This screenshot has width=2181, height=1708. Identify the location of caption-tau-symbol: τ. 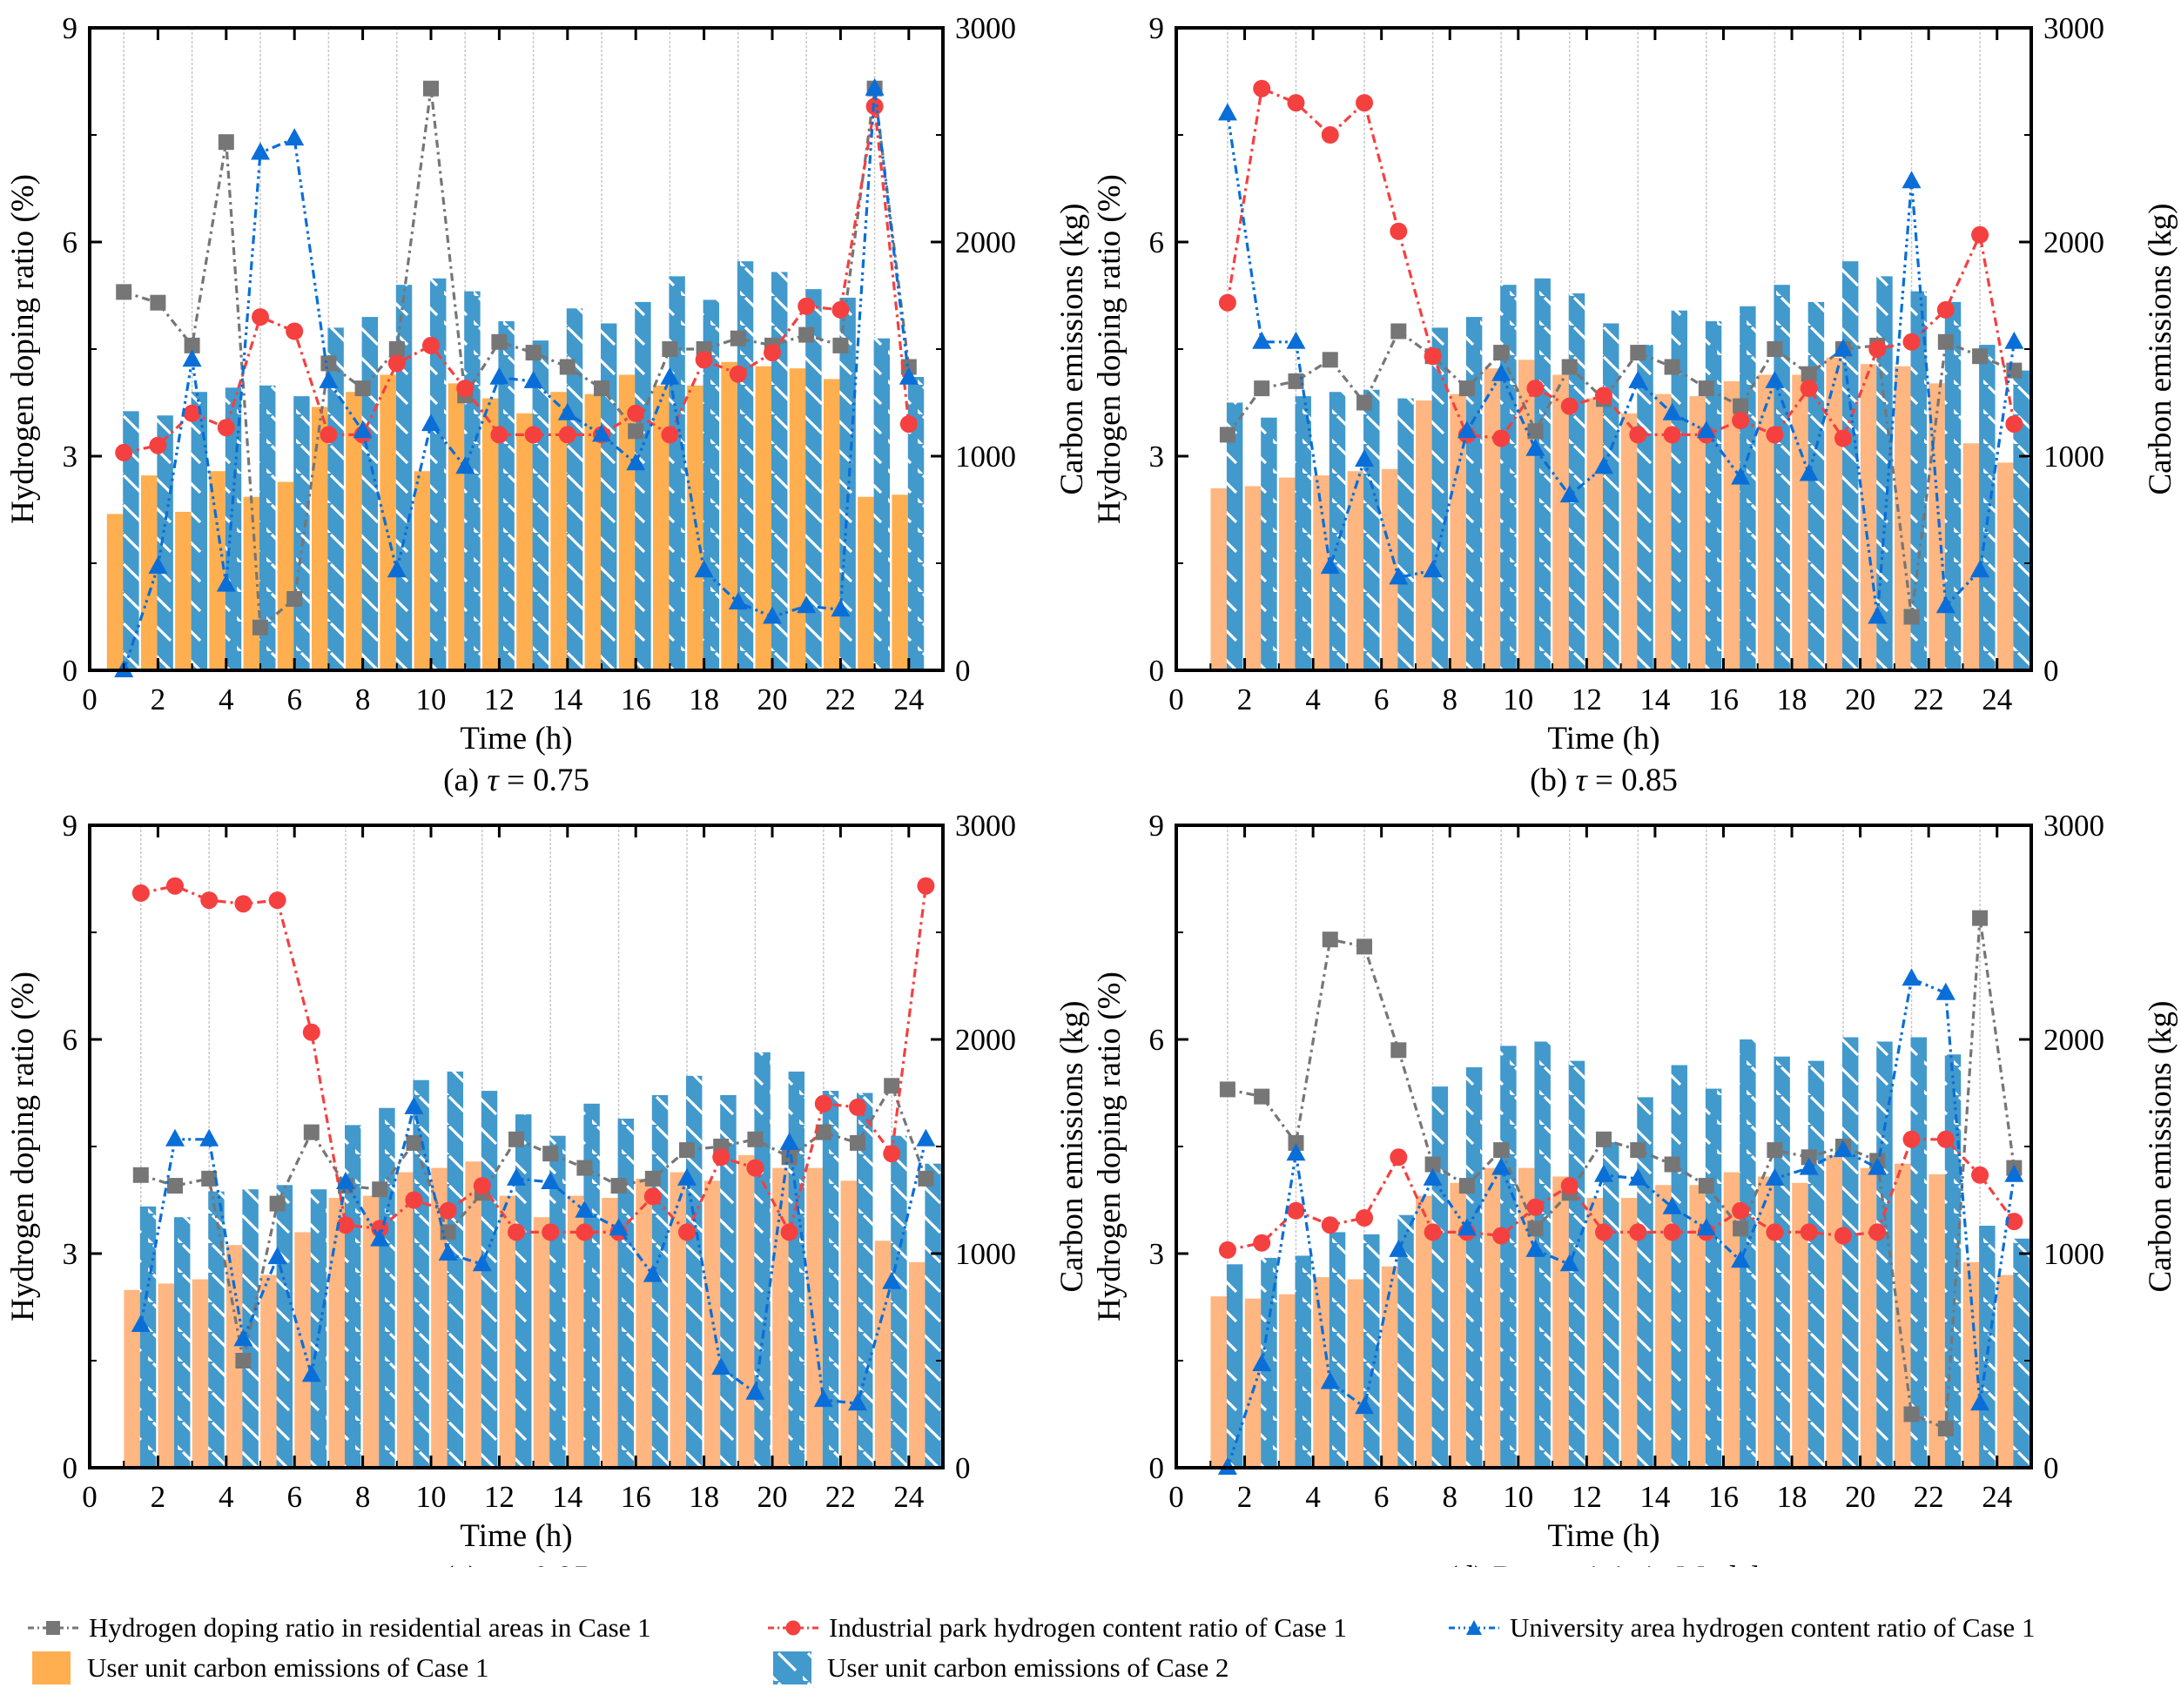
(494, 780).